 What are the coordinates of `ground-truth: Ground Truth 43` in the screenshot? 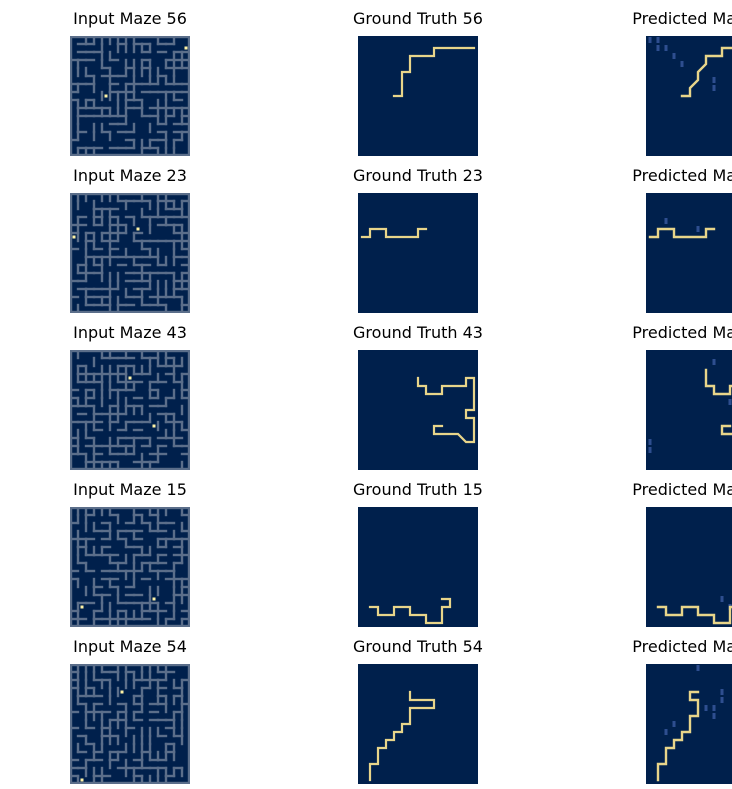 It's located at (418, 397).